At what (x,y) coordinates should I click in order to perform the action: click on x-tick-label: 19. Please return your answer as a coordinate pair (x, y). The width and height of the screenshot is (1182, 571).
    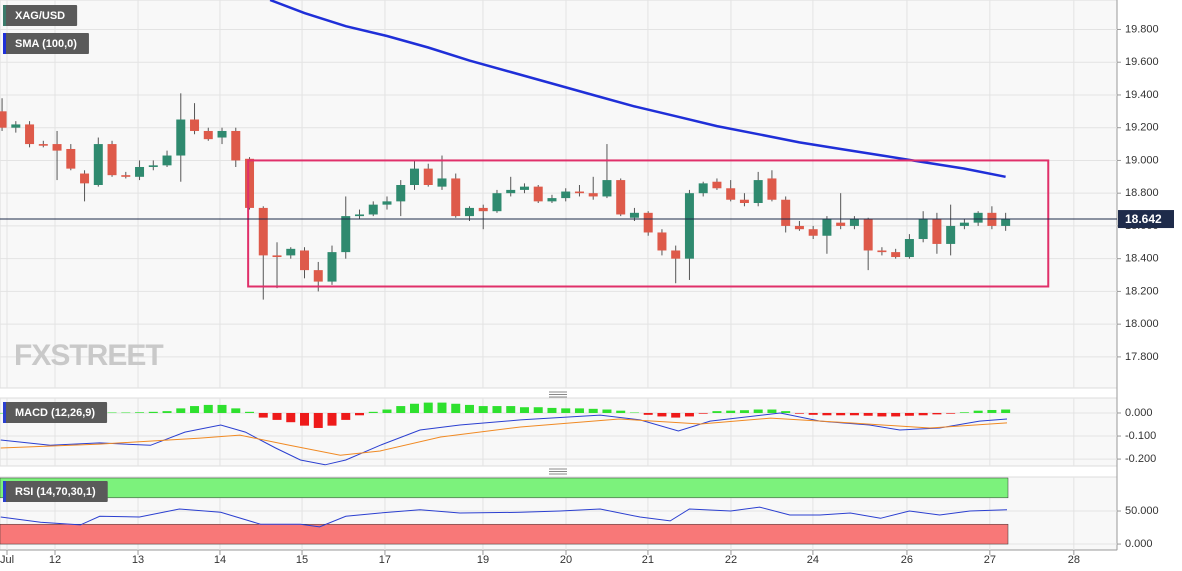
    Looking at the image, I should click on (483, 560).